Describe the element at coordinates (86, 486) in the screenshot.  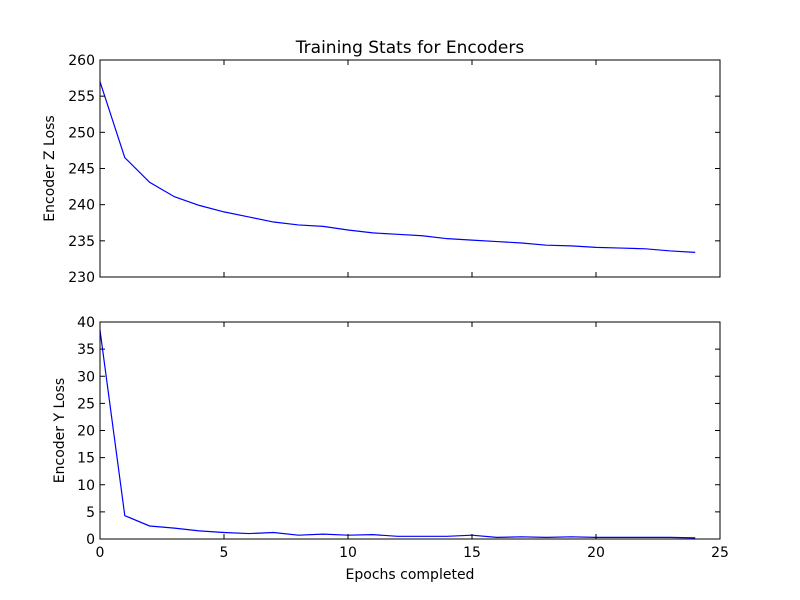
I see `y-tick-label: 10` at that location.